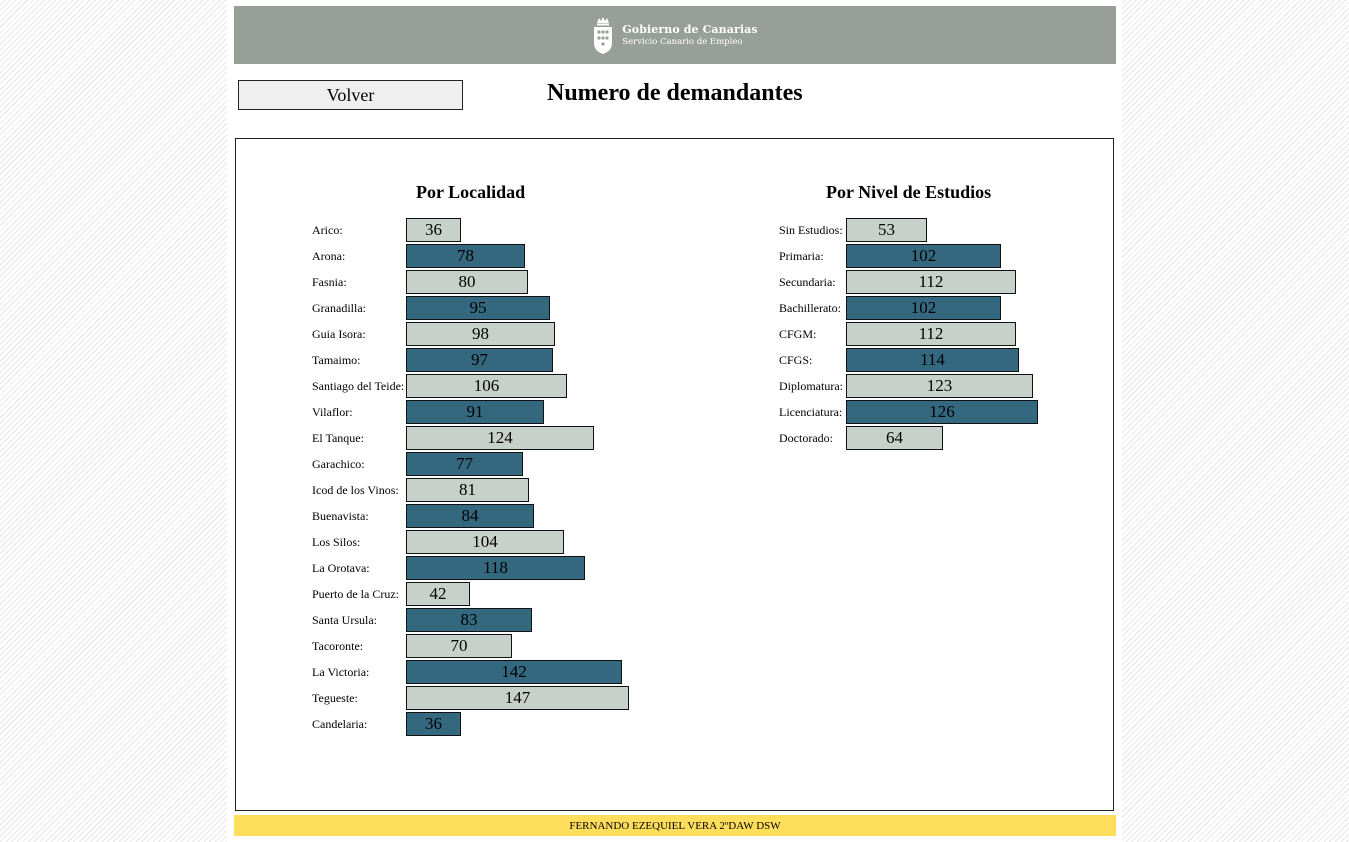 The width and height of the screenshot is (1349, 842). What do you see at coordinates (479, 594) in the screenshot?
I see `bar-row: Puerto de la Cruz: 42` at bounding box center [479, 594].